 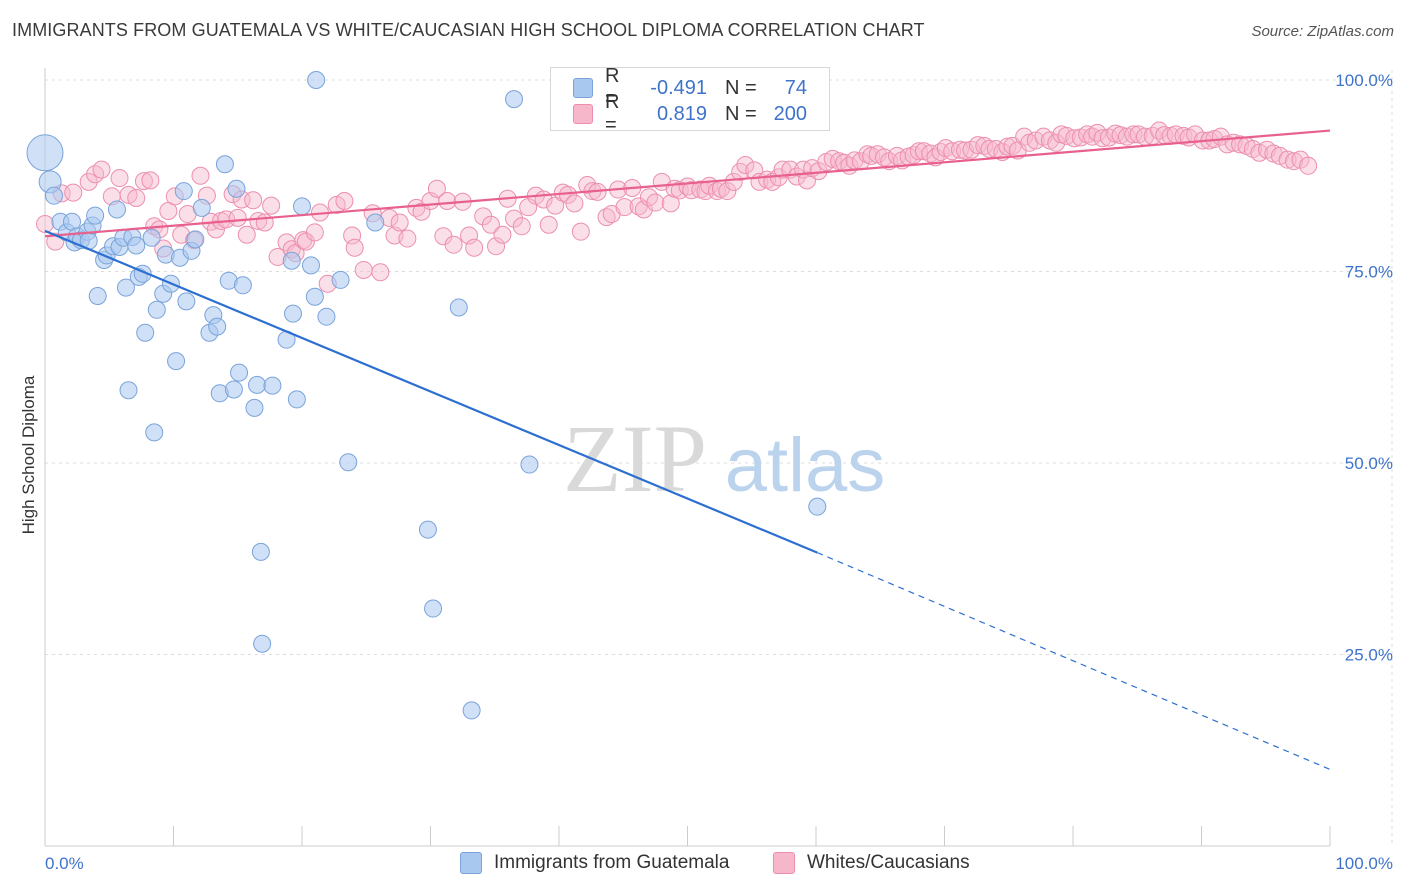 What do you see at coordinates (795, 87) in the screenshot?
I see `legend-n-value: 74` at bounding box center [795, 87].